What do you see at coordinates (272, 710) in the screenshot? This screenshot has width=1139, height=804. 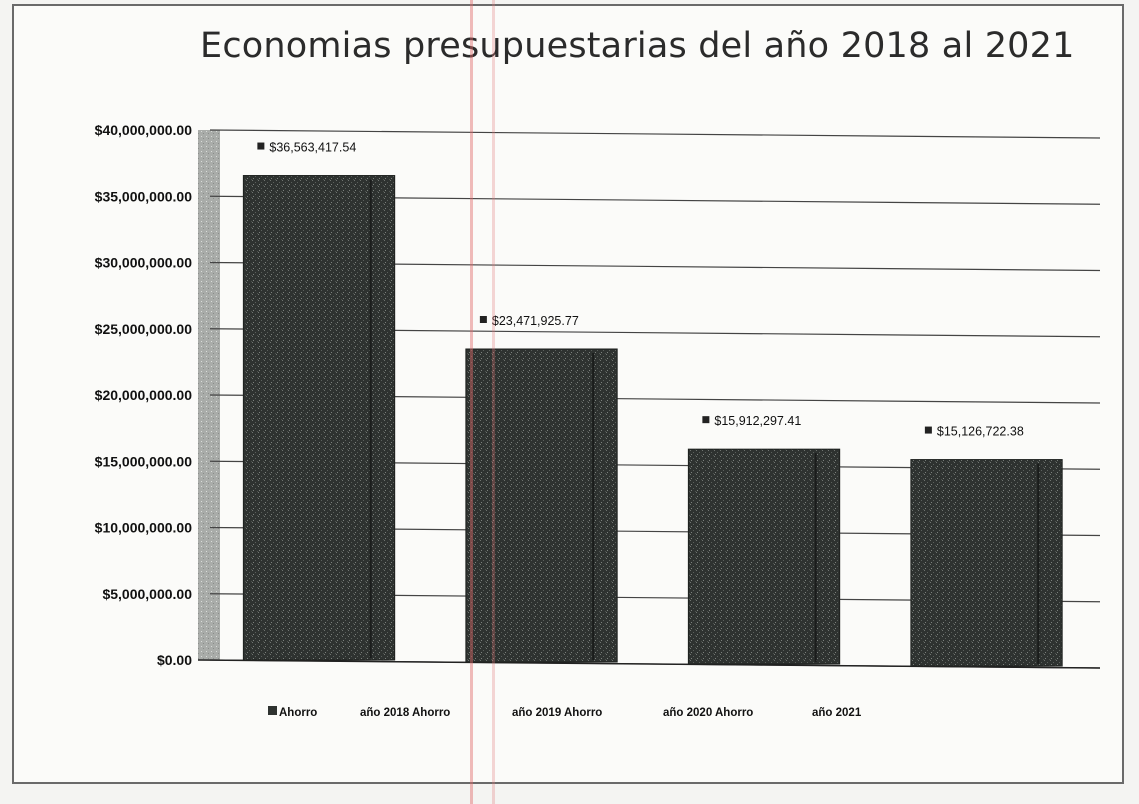 I see `legend-swatch` at bounding box center [272, 710].